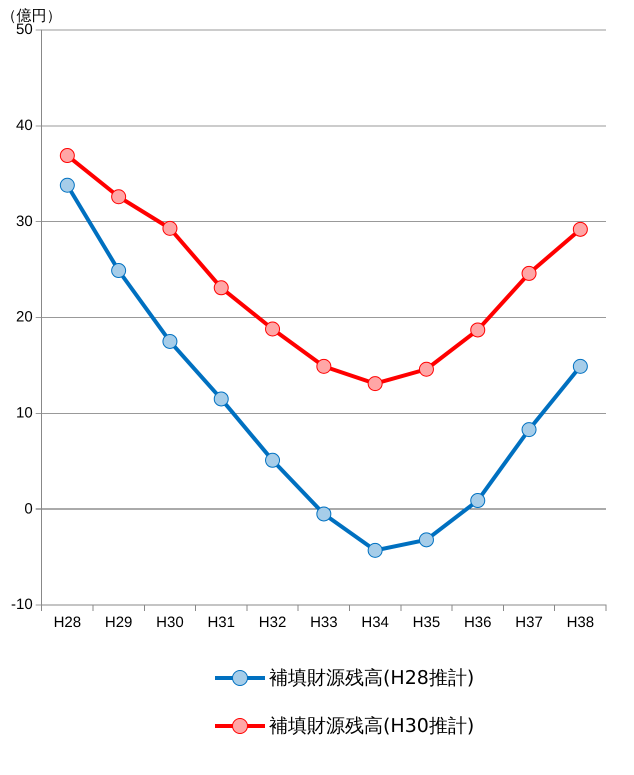 The height and width of the screenshot is (775, 634). What do you see at coordinates (272, 623) in the screenshot?
I see `x-tick-label: H32` at bounding box center [272, 623].